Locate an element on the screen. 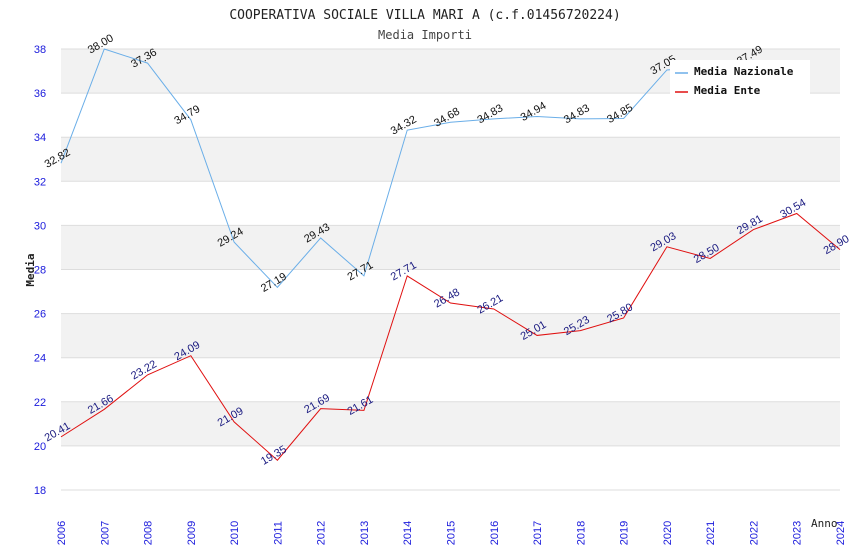 The image size is (850, 550). x-tick-2008: 2008 is located at coordinates (149, 533).